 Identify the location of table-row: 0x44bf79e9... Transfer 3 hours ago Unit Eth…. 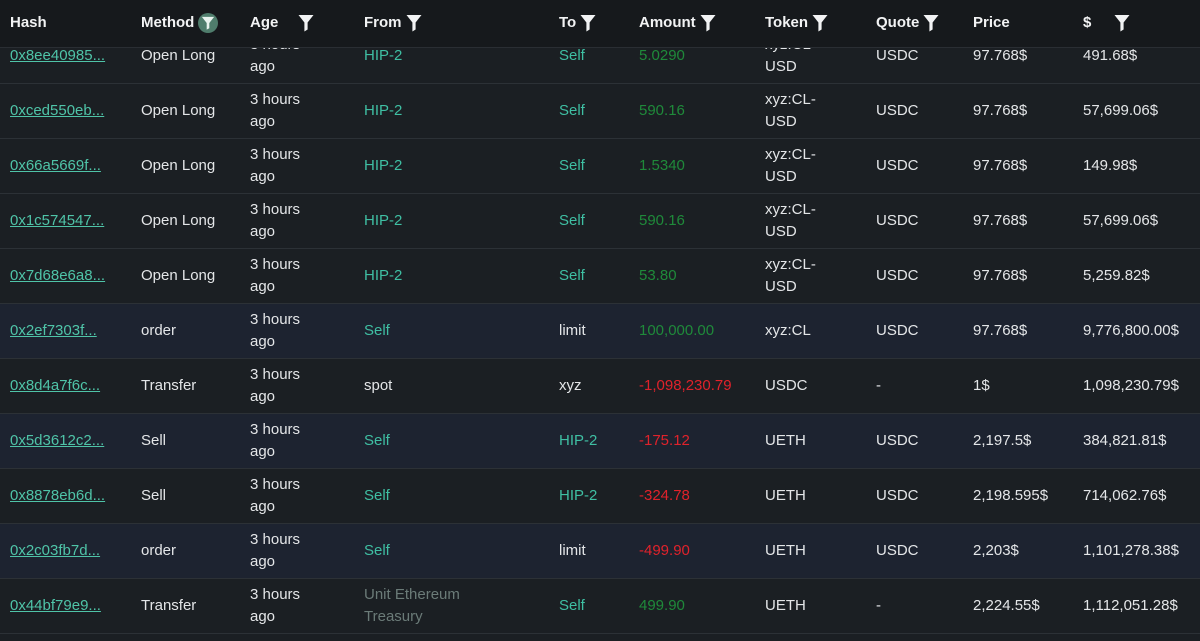
(600, 606).